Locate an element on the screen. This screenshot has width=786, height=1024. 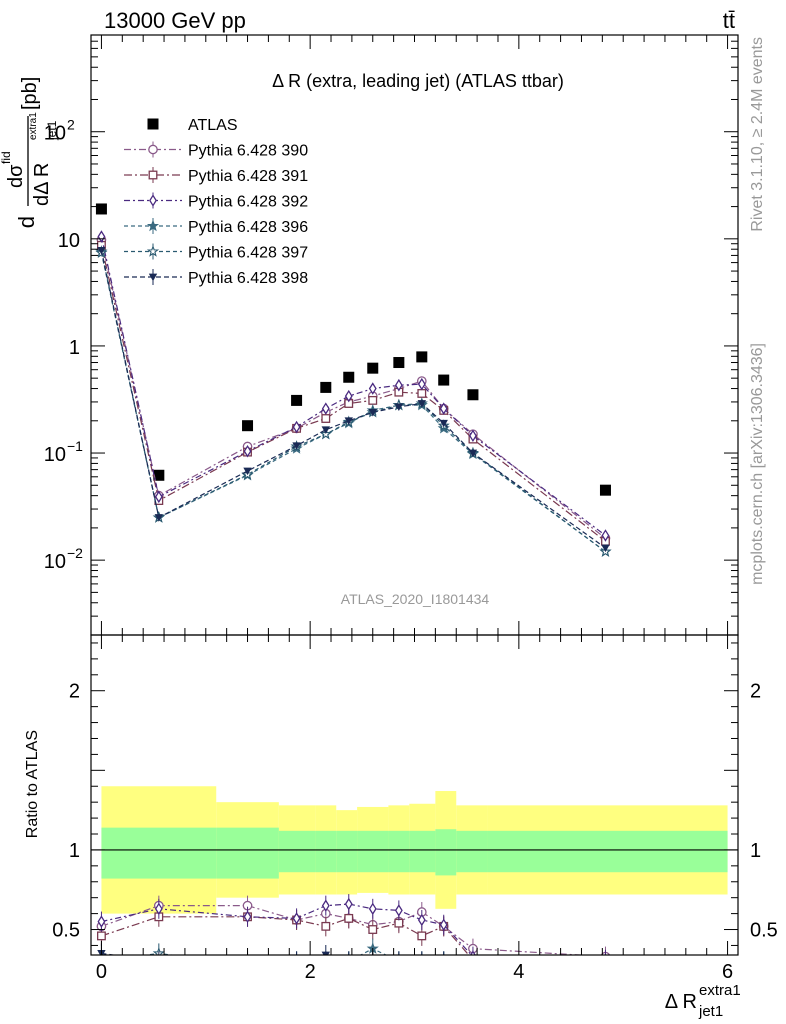
ratio-plot-area is located at coordinates (414, 877).